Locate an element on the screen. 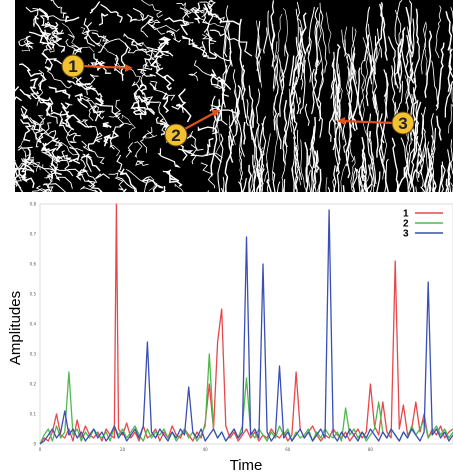 The image size is (453, 474). x-tick-label: 80 is located at coordinates (371, 449).